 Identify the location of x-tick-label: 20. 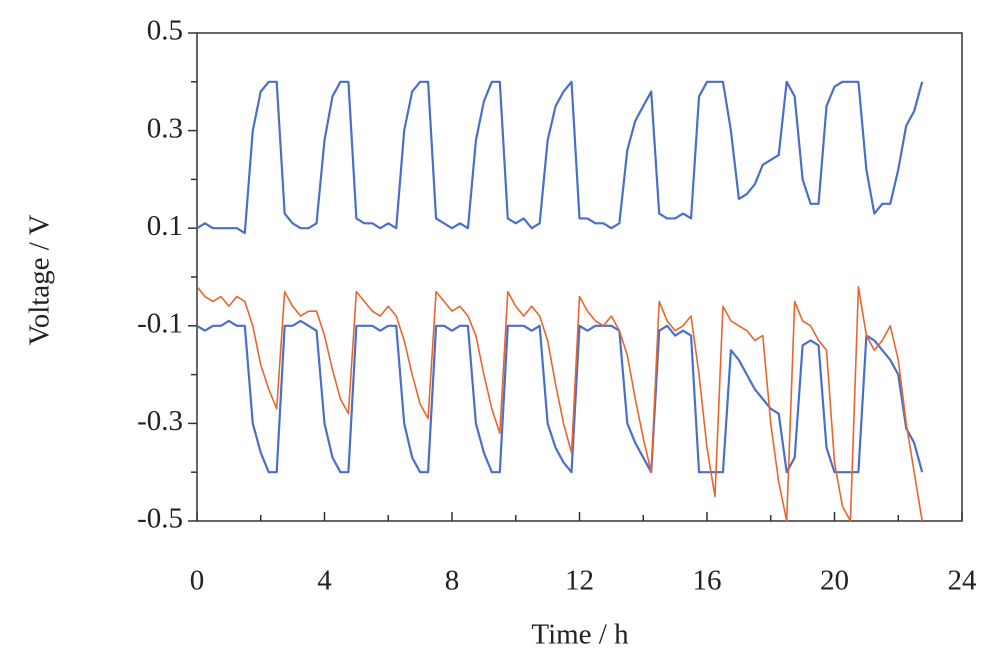
(834, 581).